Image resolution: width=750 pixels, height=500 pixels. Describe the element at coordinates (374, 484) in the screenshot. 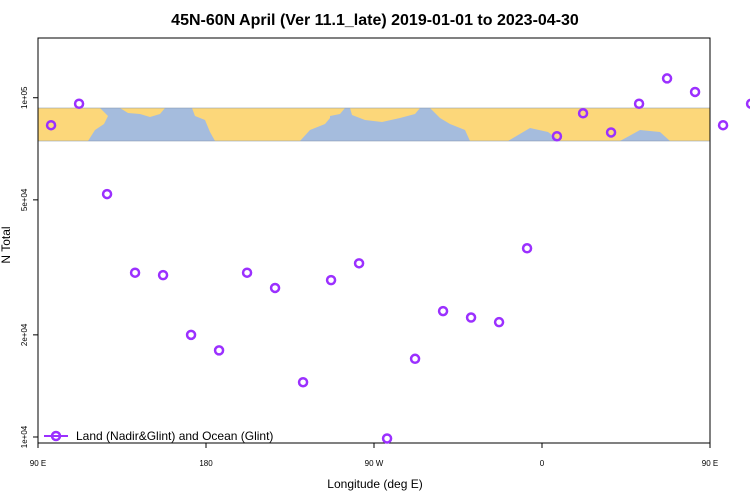

I see `x-axis-label: Longitude (deg E)` at that location.